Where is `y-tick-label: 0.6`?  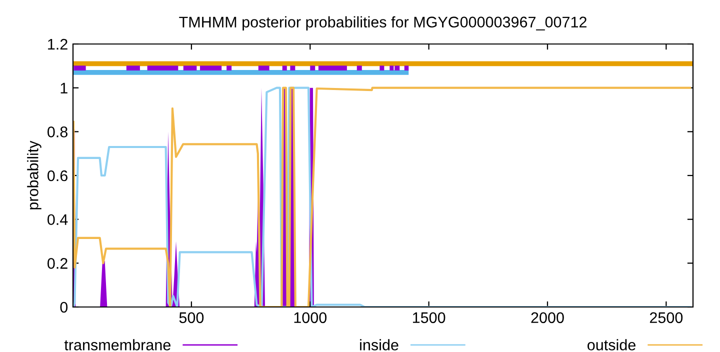 y-tick-label: 0.6 is located at coordinates (58, 176).